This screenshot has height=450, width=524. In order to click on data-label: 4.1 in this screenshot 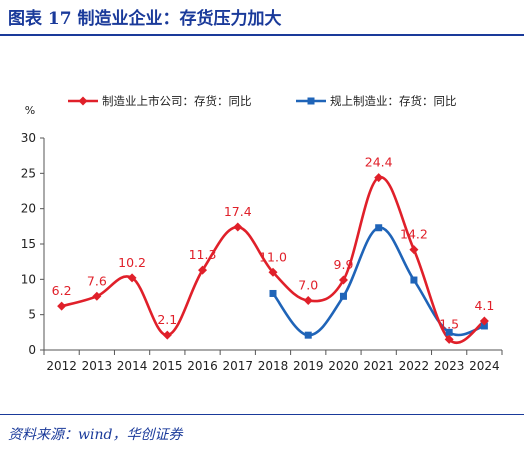, I will do `click(484, 305)`.